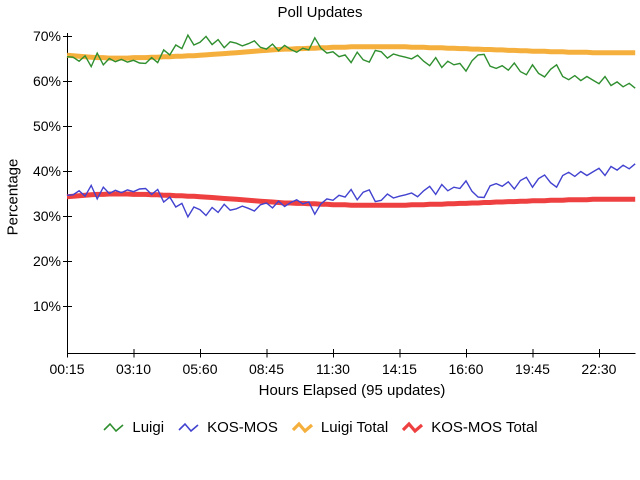 This screenshot has height=480, width=640. I want to click on legend-label-luigi: Luigi, so click(148, 427).